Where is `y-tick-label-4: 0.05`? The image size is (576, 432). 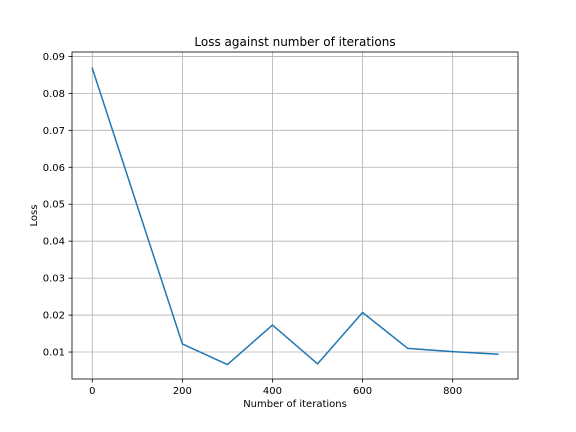 y-tick-label-4: 0.05 is located at coordinates (54, 205).